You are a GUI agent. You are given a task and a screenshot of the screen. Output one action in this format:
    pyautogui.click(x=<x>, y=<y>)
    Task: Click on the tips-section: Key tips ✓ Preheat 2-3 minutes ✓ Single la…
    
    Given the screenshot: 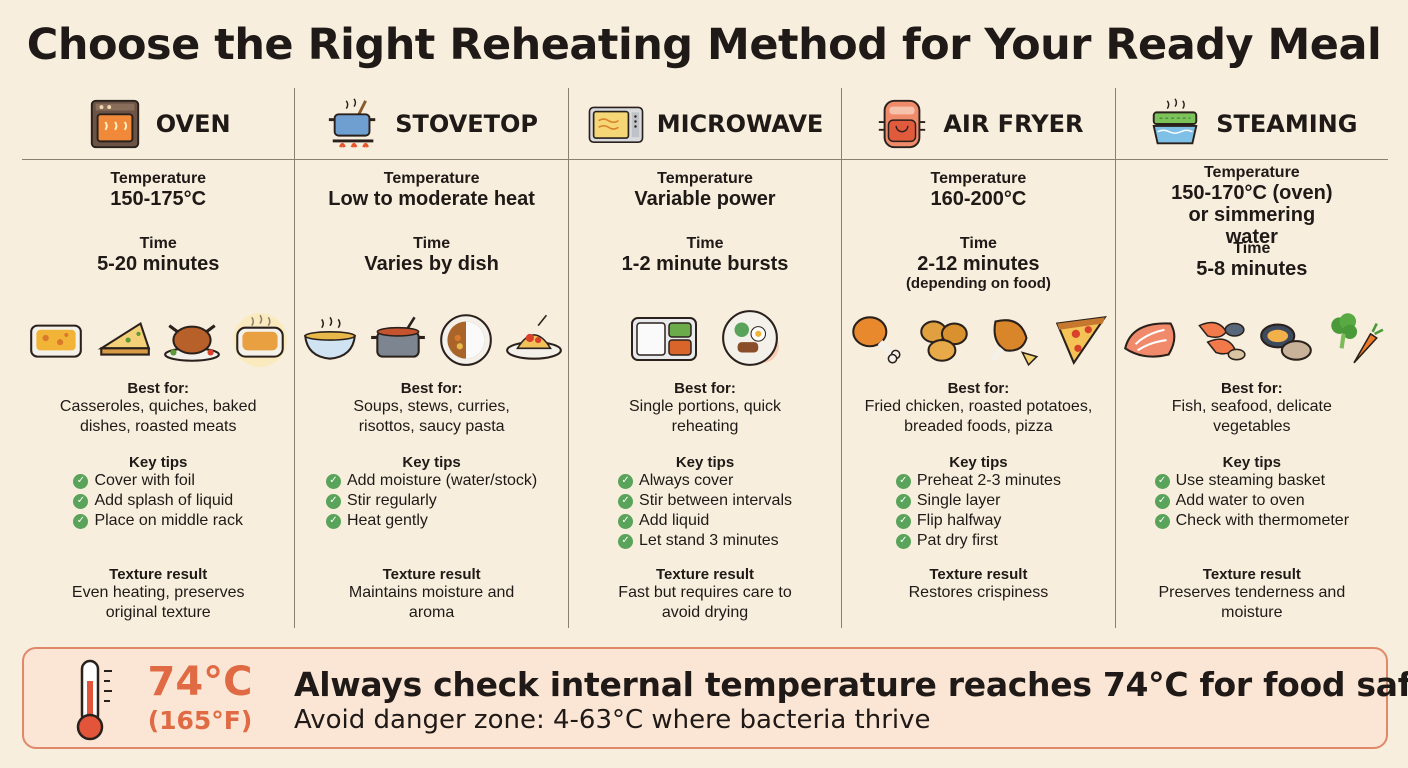 What is the action you would take?
    pyautogui.click(x=978, y=502)
    